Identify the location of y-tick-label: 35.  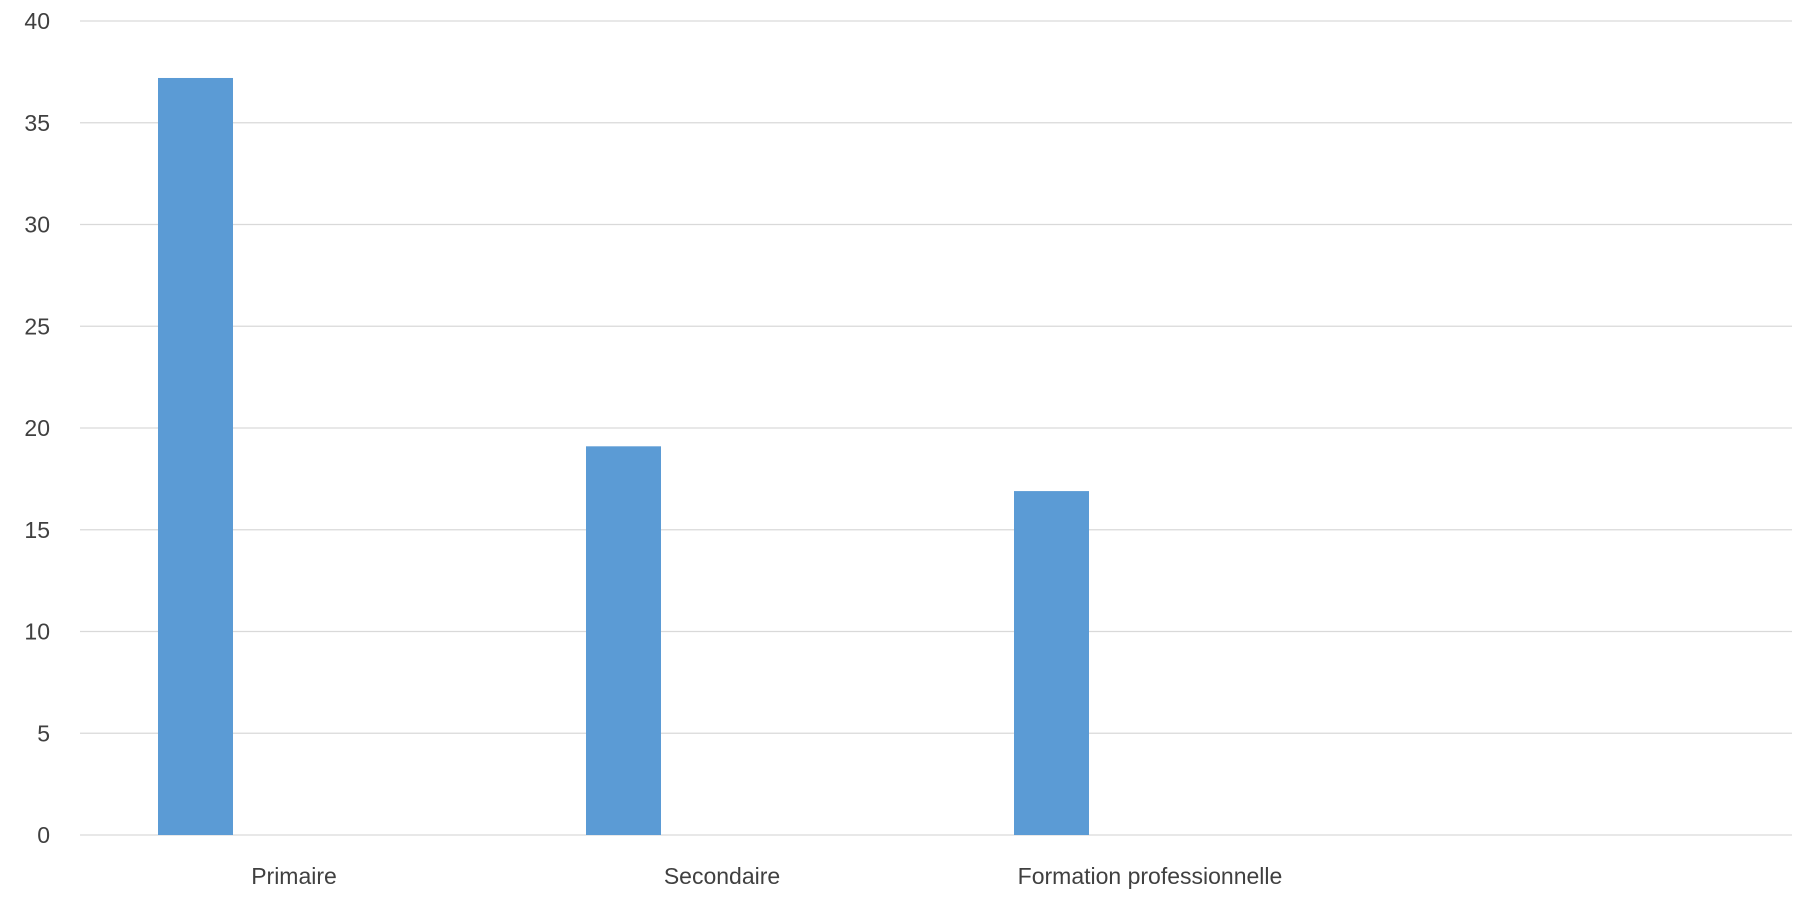
(37, 123).